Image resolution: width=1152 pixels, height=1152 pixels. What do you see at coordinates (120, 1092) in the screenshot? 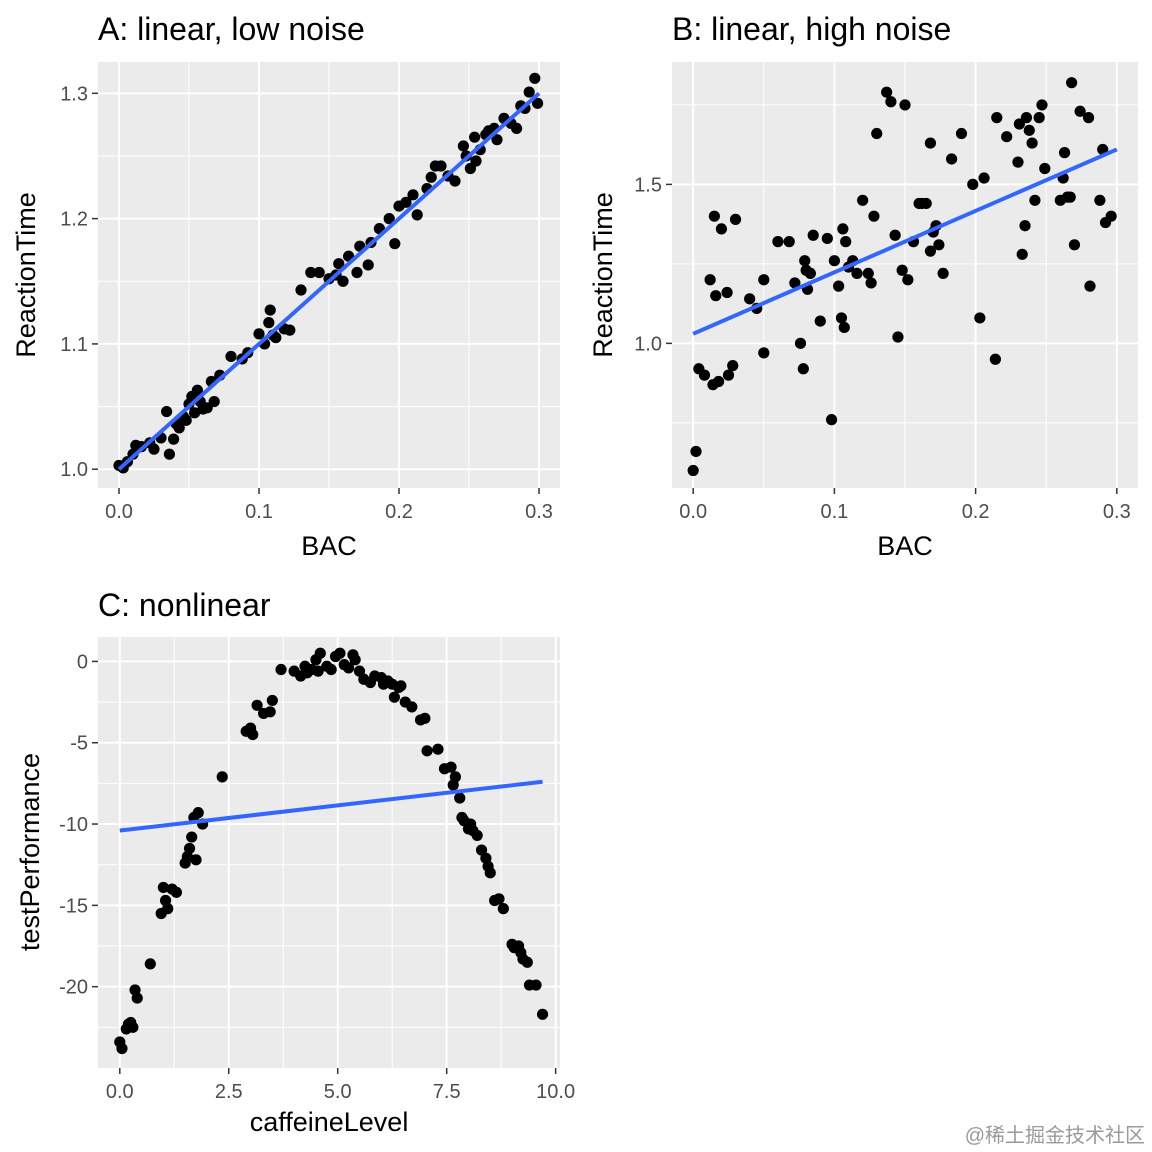
I see `x-tick-label: 0.0` at bounding box center [120, 1092].